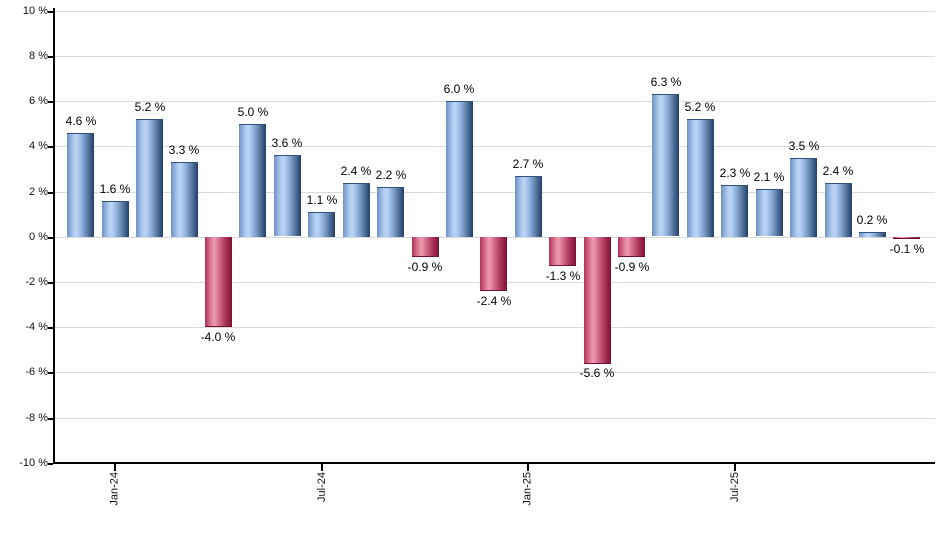  I want to click on y-tick--2, so click(50, 283).